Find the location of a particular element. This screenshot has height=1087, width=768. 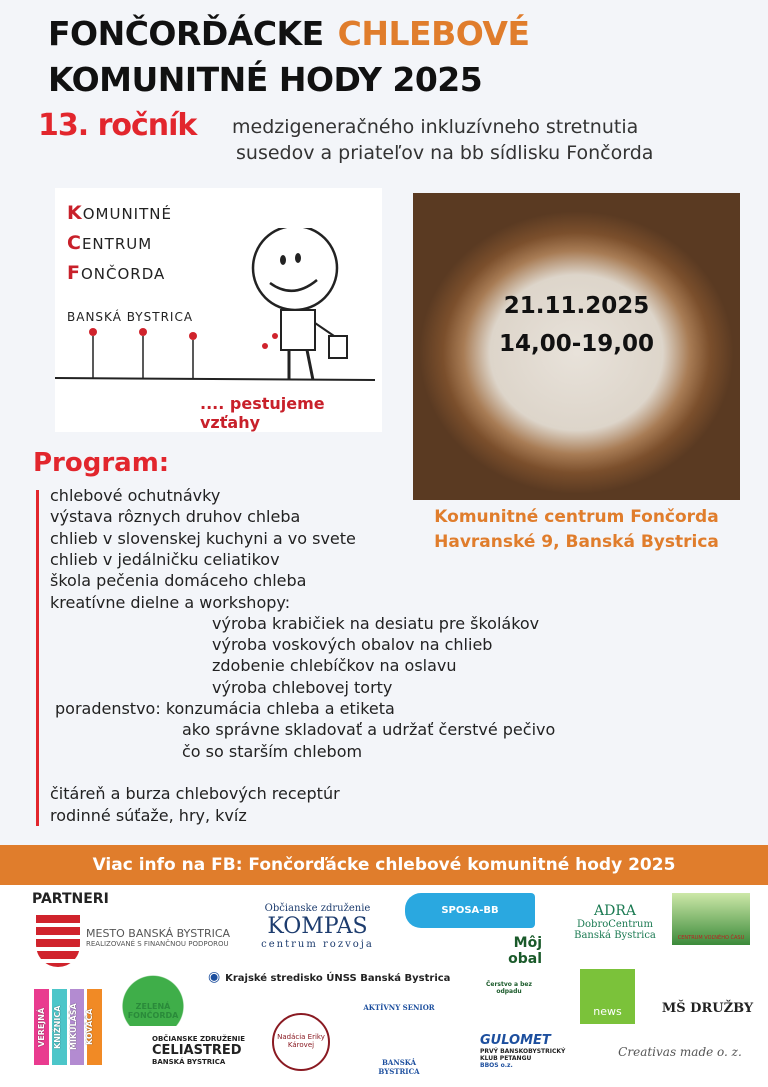

partner-logo: news is located at coordinates (607, 996).